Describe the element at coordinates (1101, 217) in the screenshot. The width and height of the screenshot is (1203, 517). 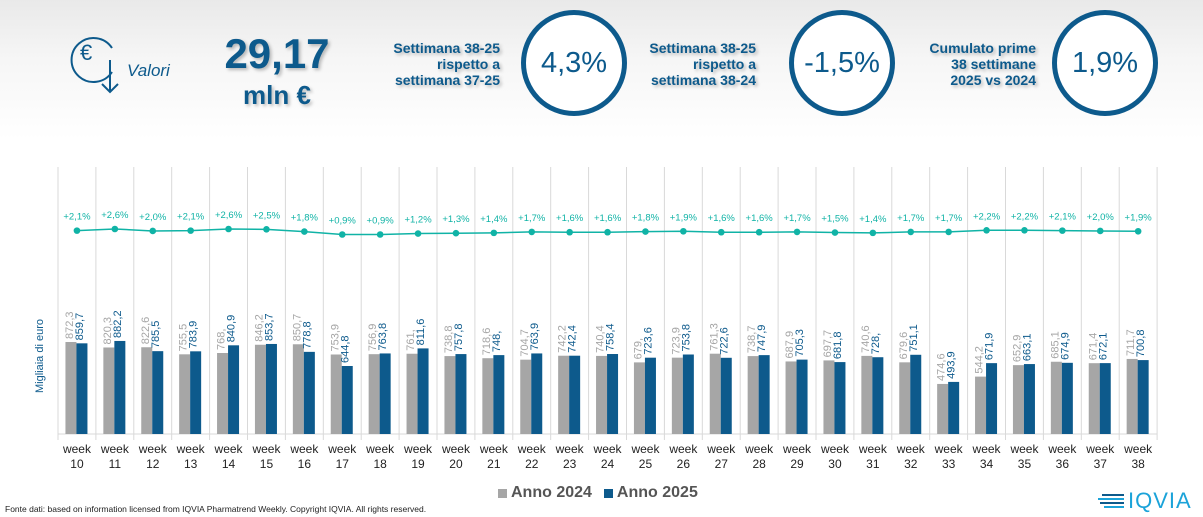
I see `growth-label: +2,0%` at that location.